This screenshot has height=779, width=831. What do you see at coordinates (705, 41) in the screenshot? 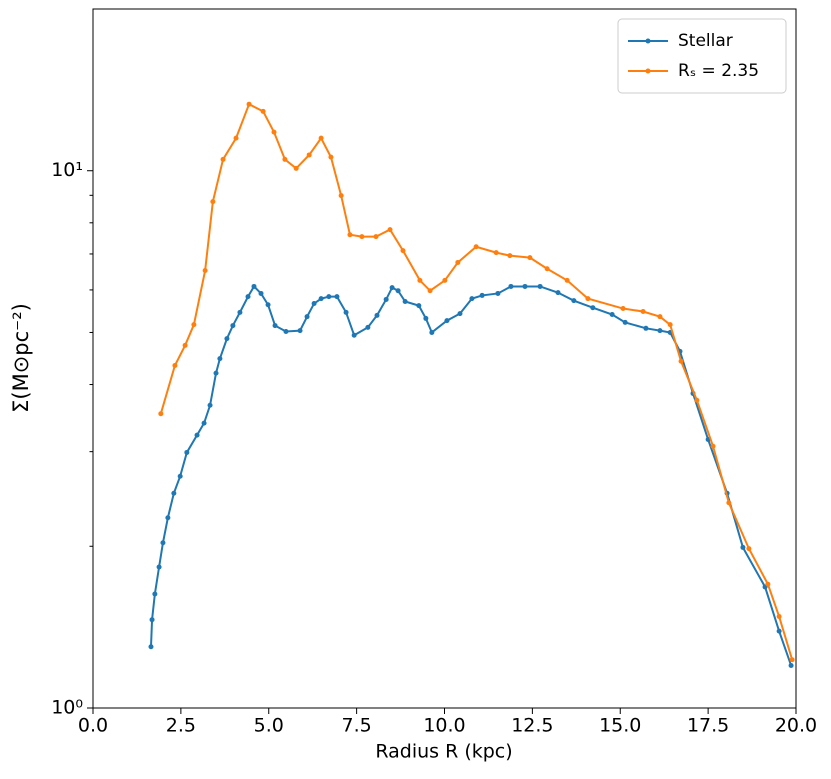
I see `legend-label: Stellar` at bounding box center [705, 41].